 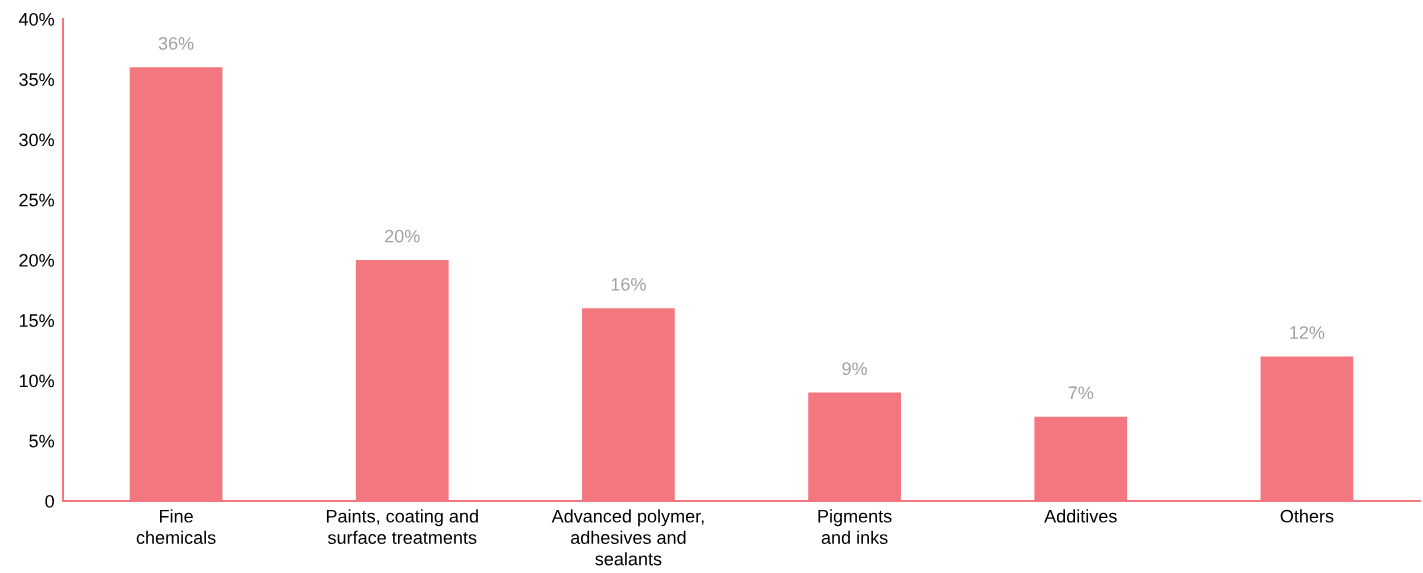 I want to click on x-tick-label: Paints, coating and surface treatments, so click(x=402, y=527).